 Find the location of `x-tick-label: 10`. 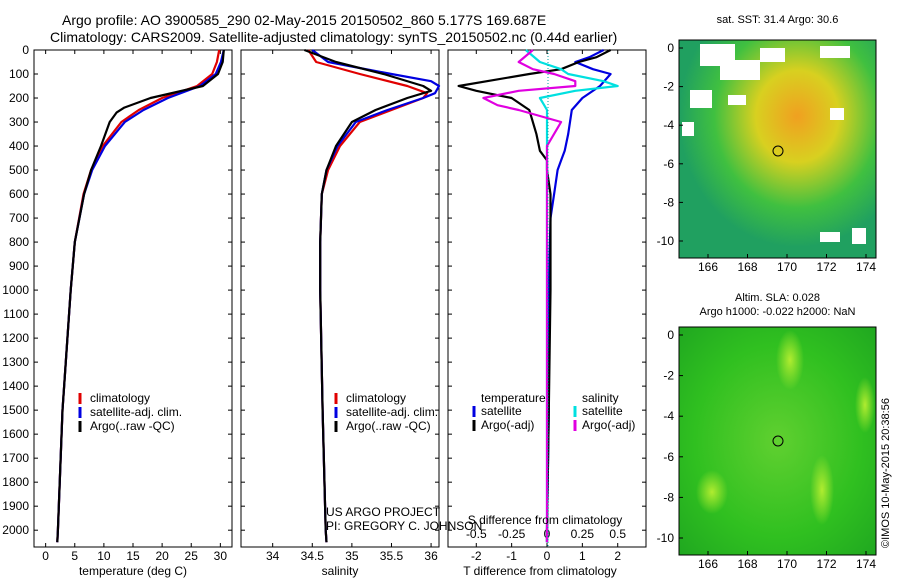

x-tick-label: 10 is located at coordinates (104, 556).